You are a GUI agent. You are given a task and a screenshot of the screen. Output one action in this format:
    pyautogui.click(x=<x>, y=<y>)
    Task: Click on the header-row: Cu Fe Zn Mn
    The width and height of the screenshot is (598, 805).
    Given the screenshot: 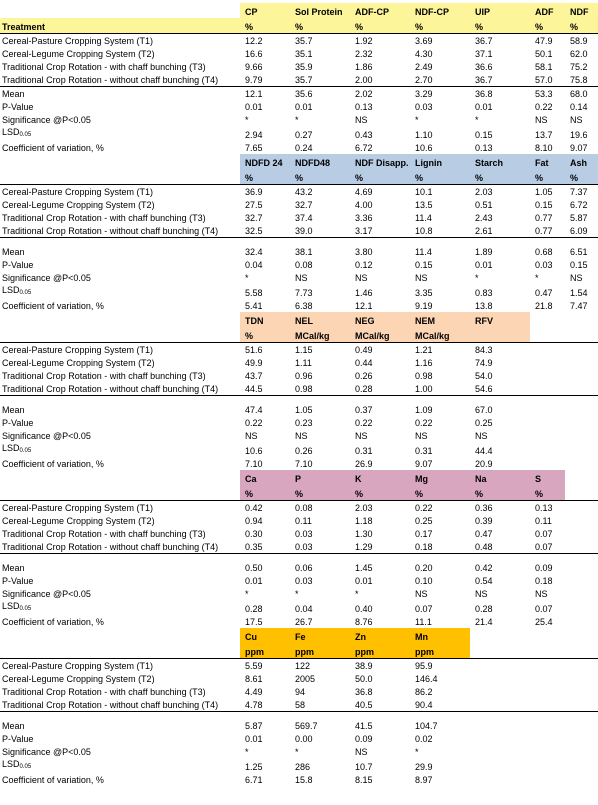 What is the action you would take?
    pyautogui.click(x=299, y=635)
    